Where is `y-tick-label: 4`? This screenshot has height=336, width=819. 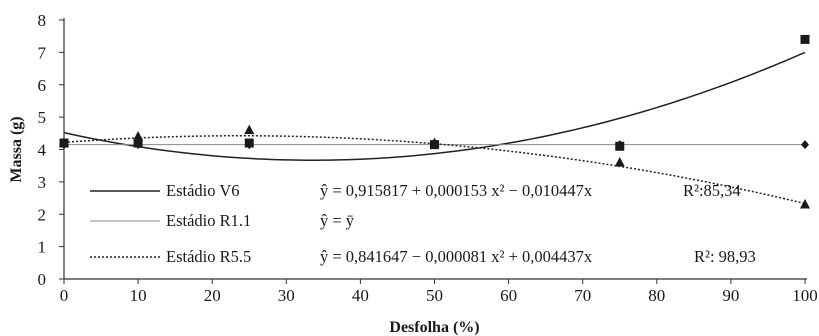 y-tick-label: 4 is located at coordinates (42, 150).